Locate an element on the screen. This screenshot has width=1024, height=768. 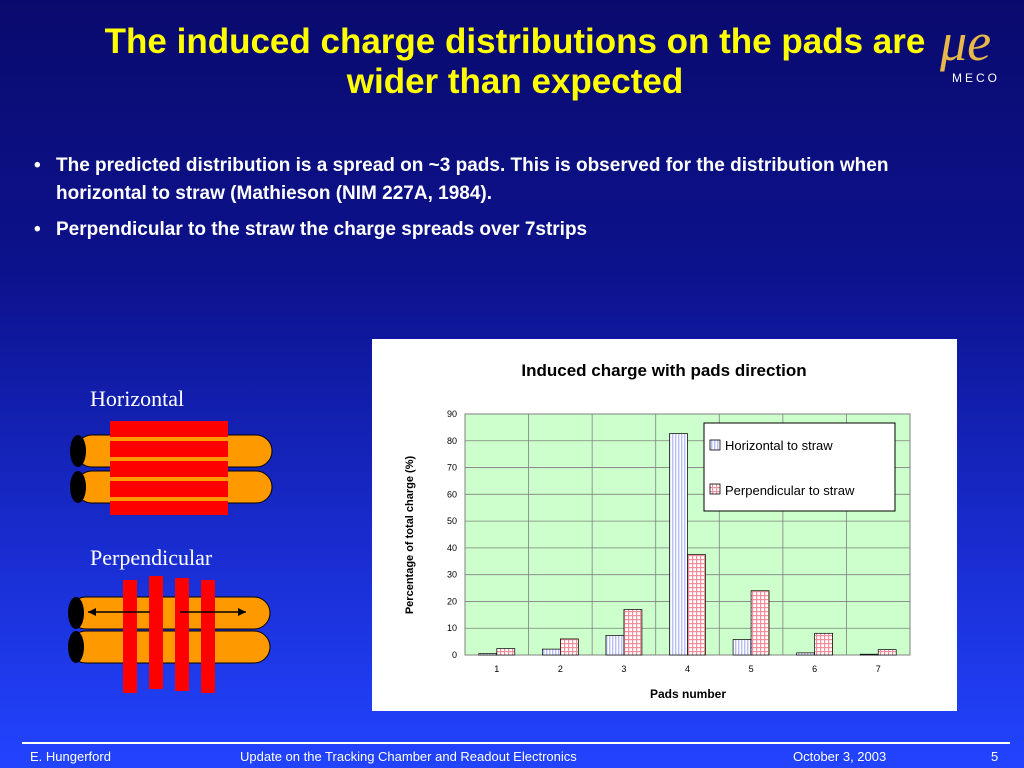
meco-logo: μe MECO is located at coordinates (969, 48).